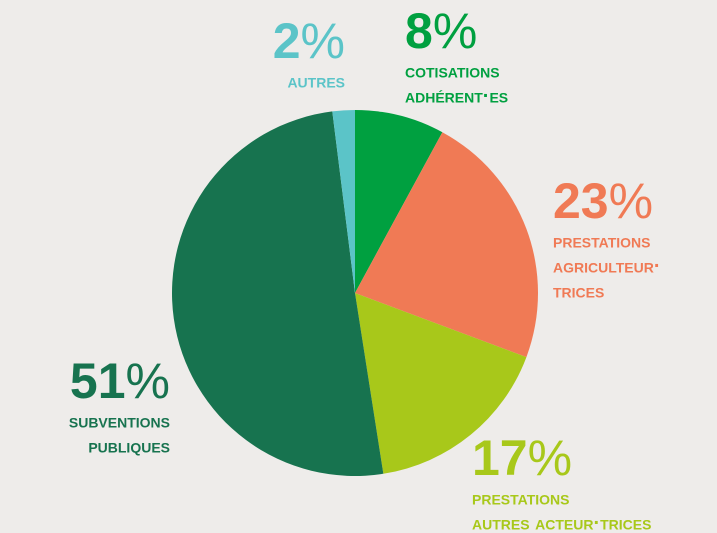 The image size is (717, 533). I want to click on category-label: autres acteur·trices, so click(561, 522).